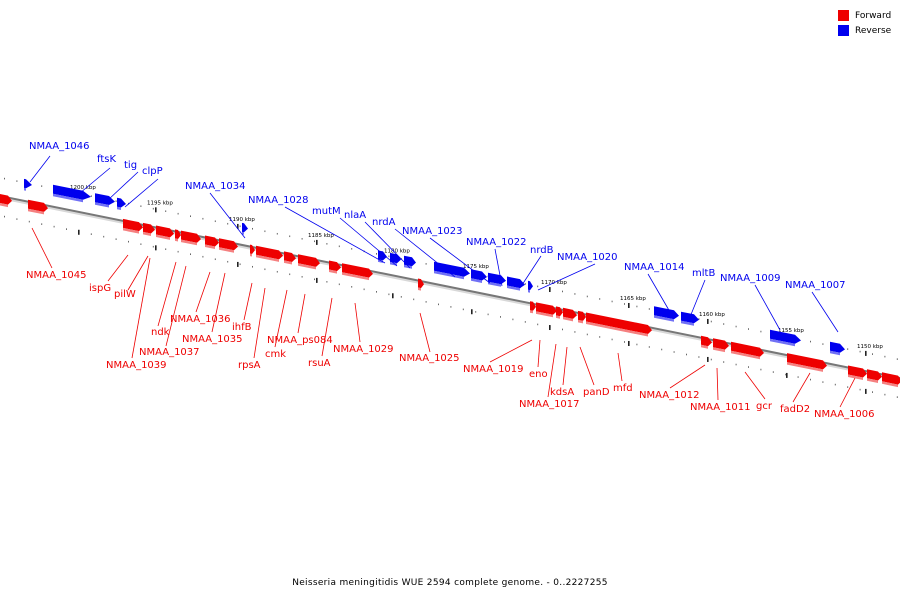 This screenshot has height=600, width=900. What do you see at coordinates (720, 407) in the screenshot?
I see `forward-gene-label-nmaa-1011: NMAA_1011` at bounding box center [720, 407].